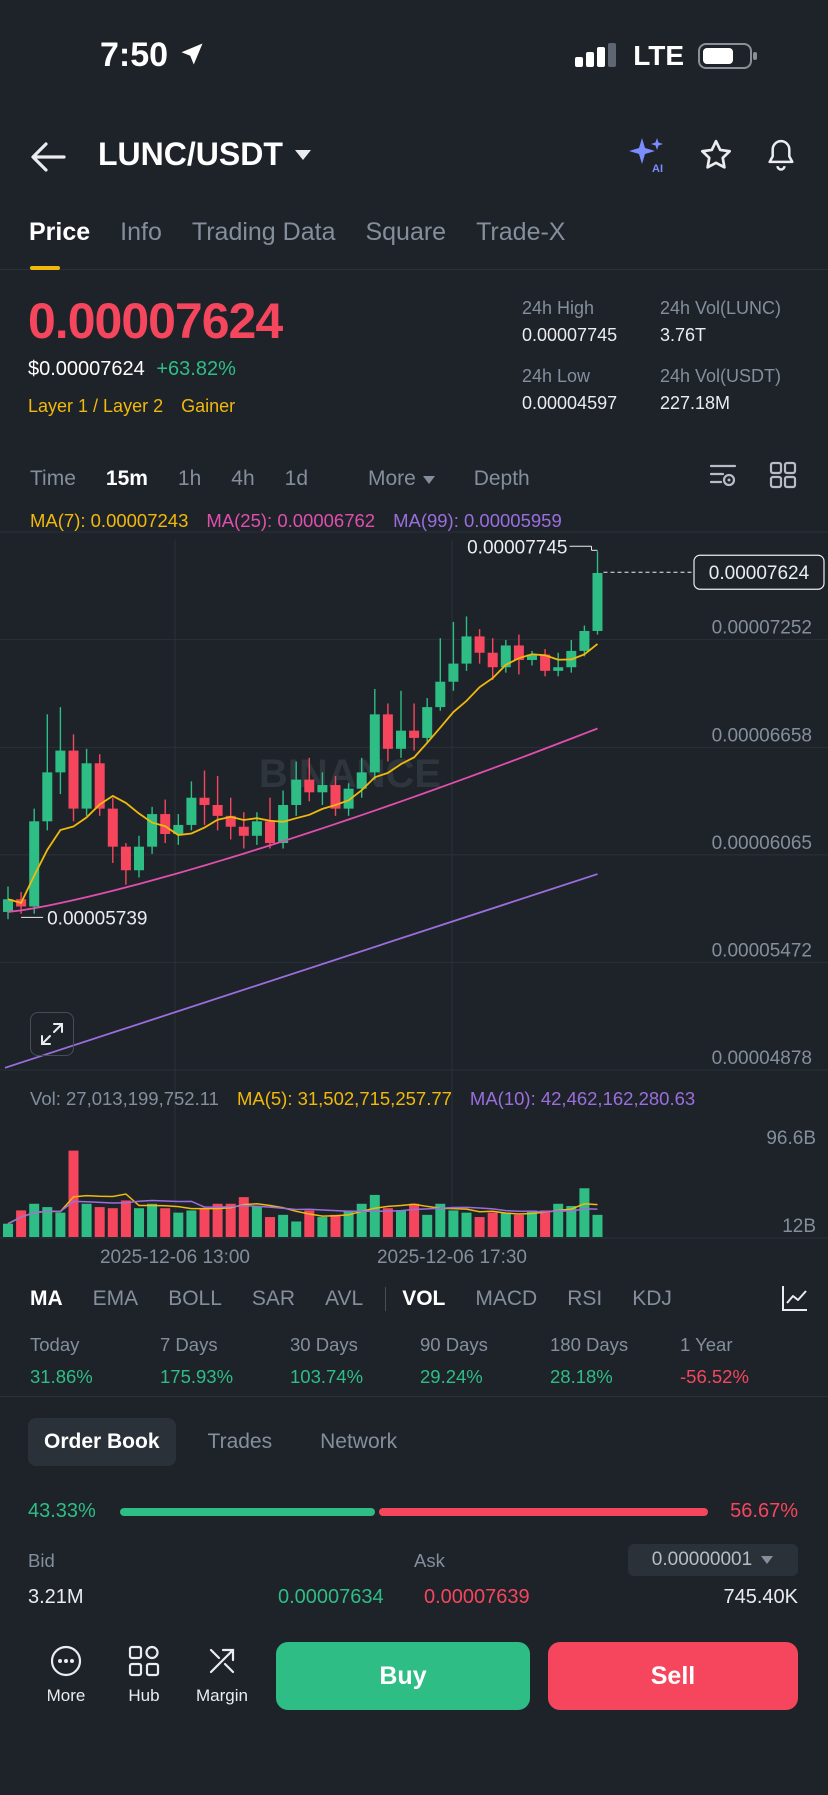 Image resolution: width=828 pixels, height=1795 pixels. Describe the element at coordinates (115, 1298) in the screenshot. I see `indicator-ema: EMA` at that location.